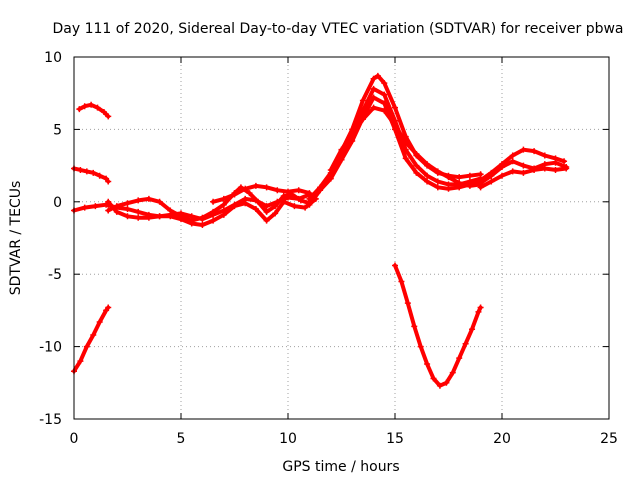  Describe the element at coordinates (57, 203) in the screenshot. I see `y-tick-label: 0` at that location.